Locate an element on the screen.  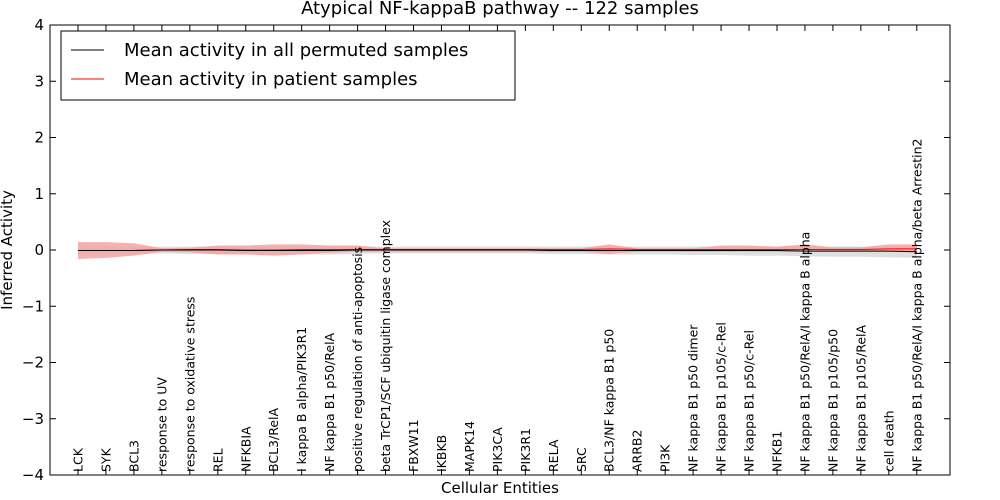
y-tick-label: 1 is located at coordinates (39, 194).